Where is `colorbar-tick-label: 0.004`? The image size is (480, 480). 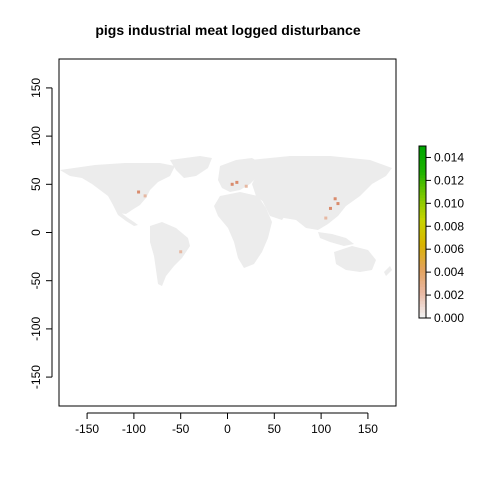 colorbar-tick-label: 0.004 is located at coordinates (449, 272).